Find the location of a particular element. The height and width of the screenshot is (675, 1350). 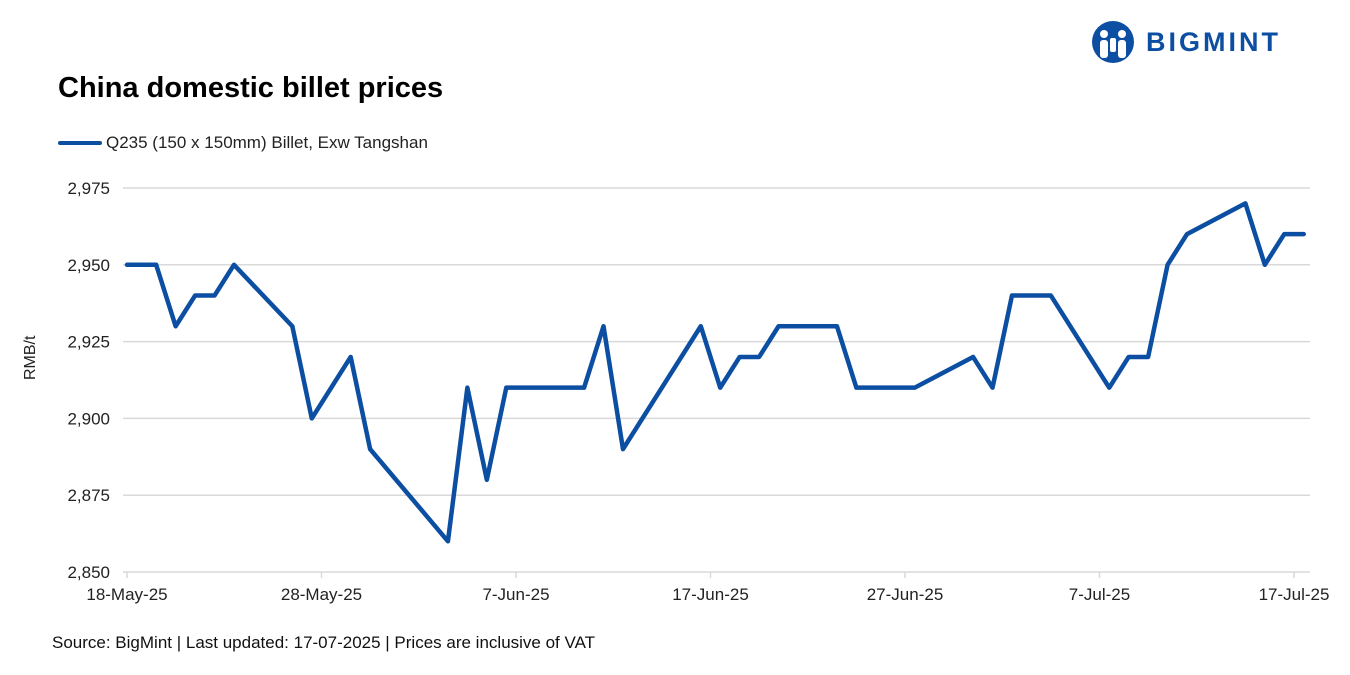

bigmint-logo: BIGMINT is located at coordinates (1185, 42).